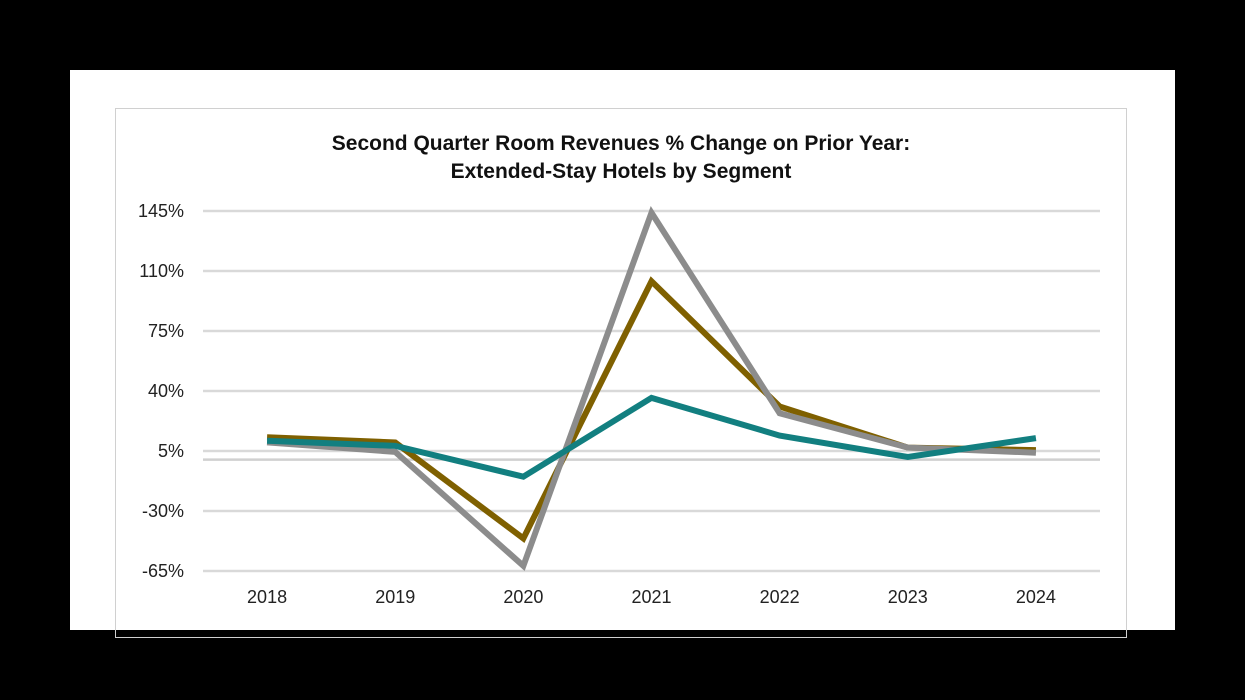 The width and height of the screenshot is (1245, 700). I want to click on y-tick-label: 75%, so click(166, 331).